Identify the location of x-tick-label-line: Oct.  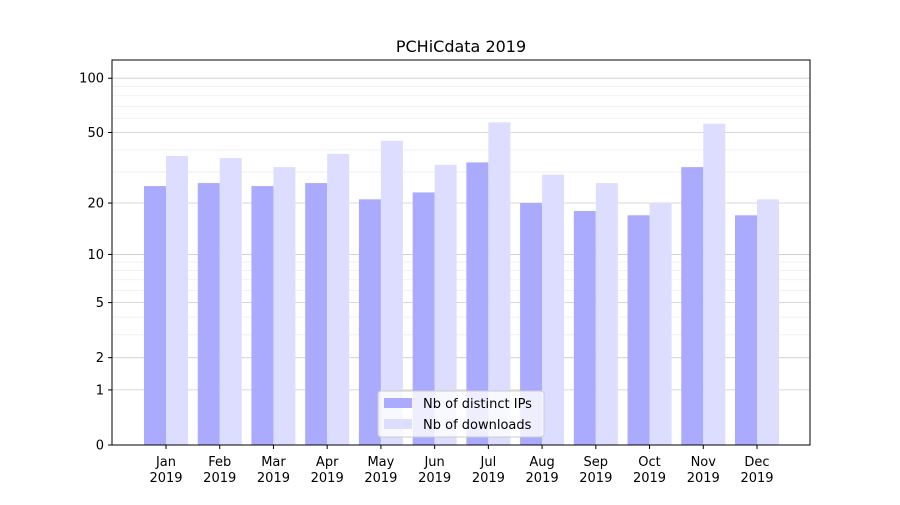
(649, 462).